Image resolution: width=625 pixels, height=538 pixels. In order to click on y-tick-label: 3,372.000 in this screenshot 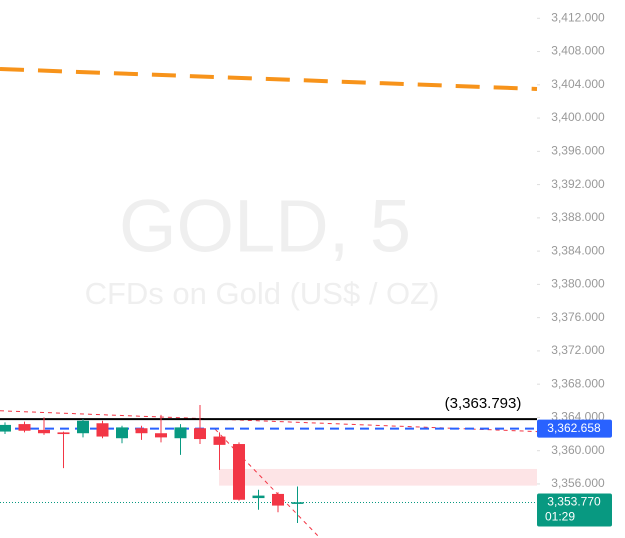, I will do `click(578, 350)`.